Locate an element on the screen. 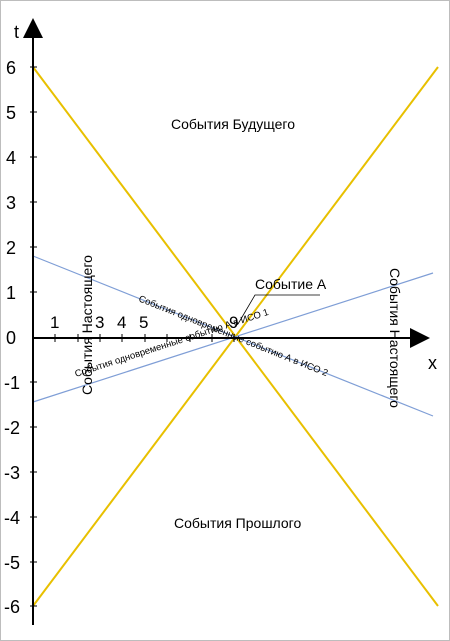  t-axis-label: t is located at coordinates (16, 32).